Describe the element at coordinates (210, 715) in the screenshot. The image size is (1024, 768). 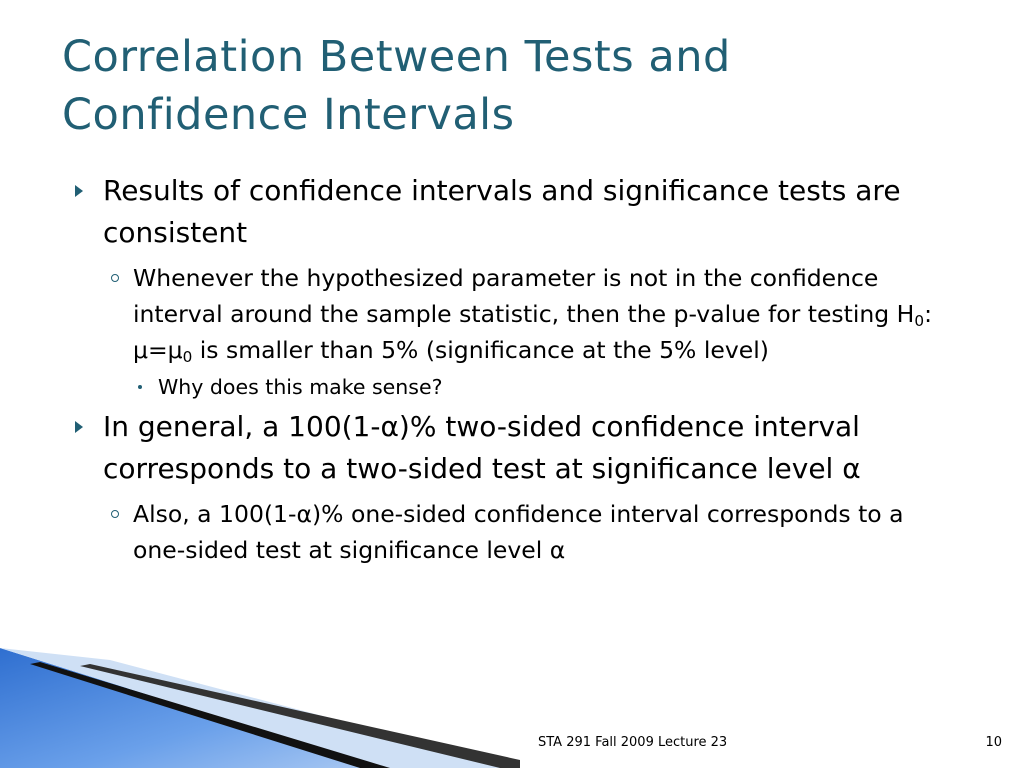
I see `swoosh-line` at that location.